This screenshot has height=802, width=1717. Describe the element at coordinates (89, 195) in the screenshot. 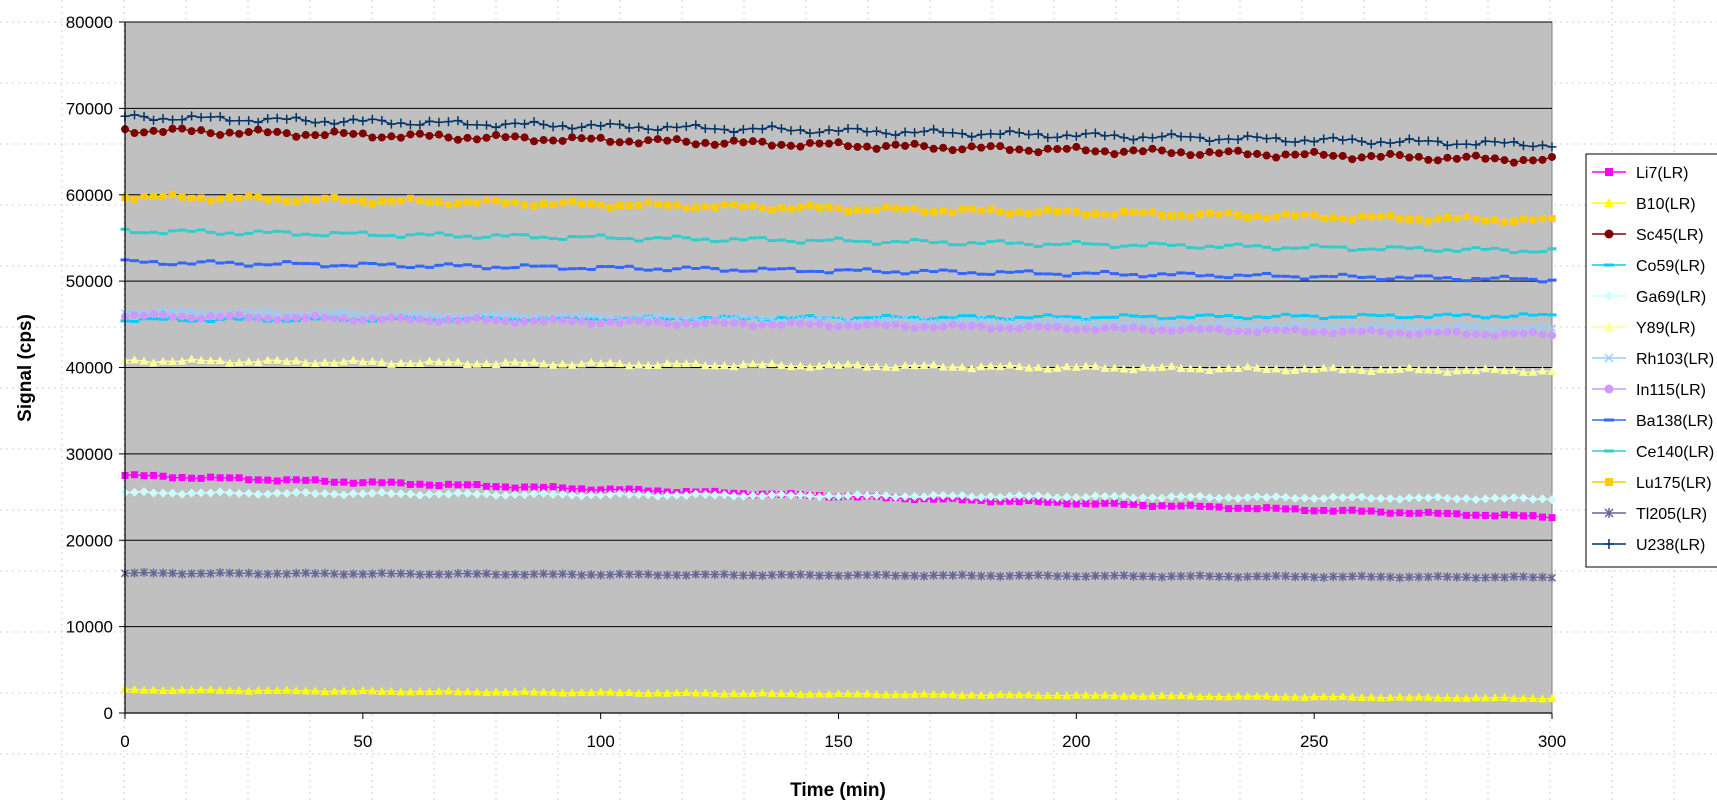

I see `y-tick-label: 60000` at that location.